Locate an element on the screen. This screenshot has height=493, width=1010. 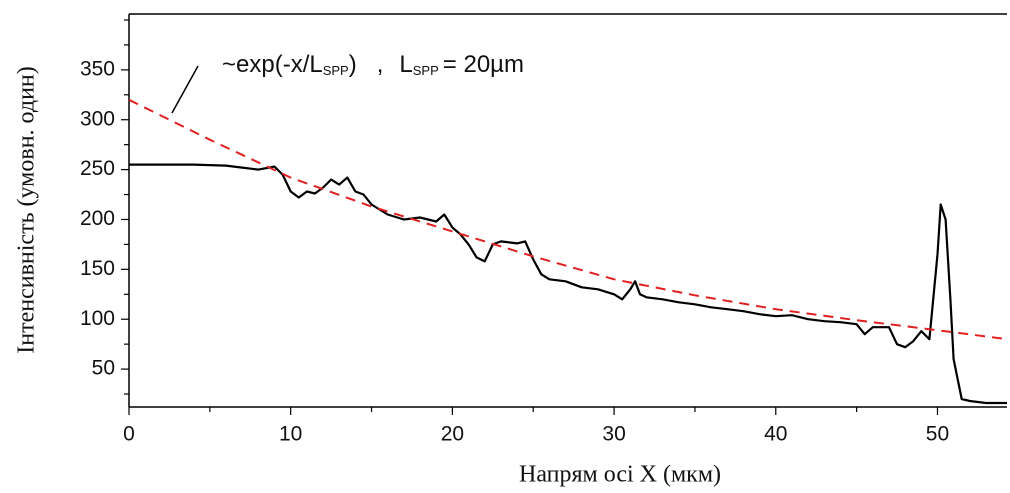
param-subscript: SPP is located at coordinates (426, 70).